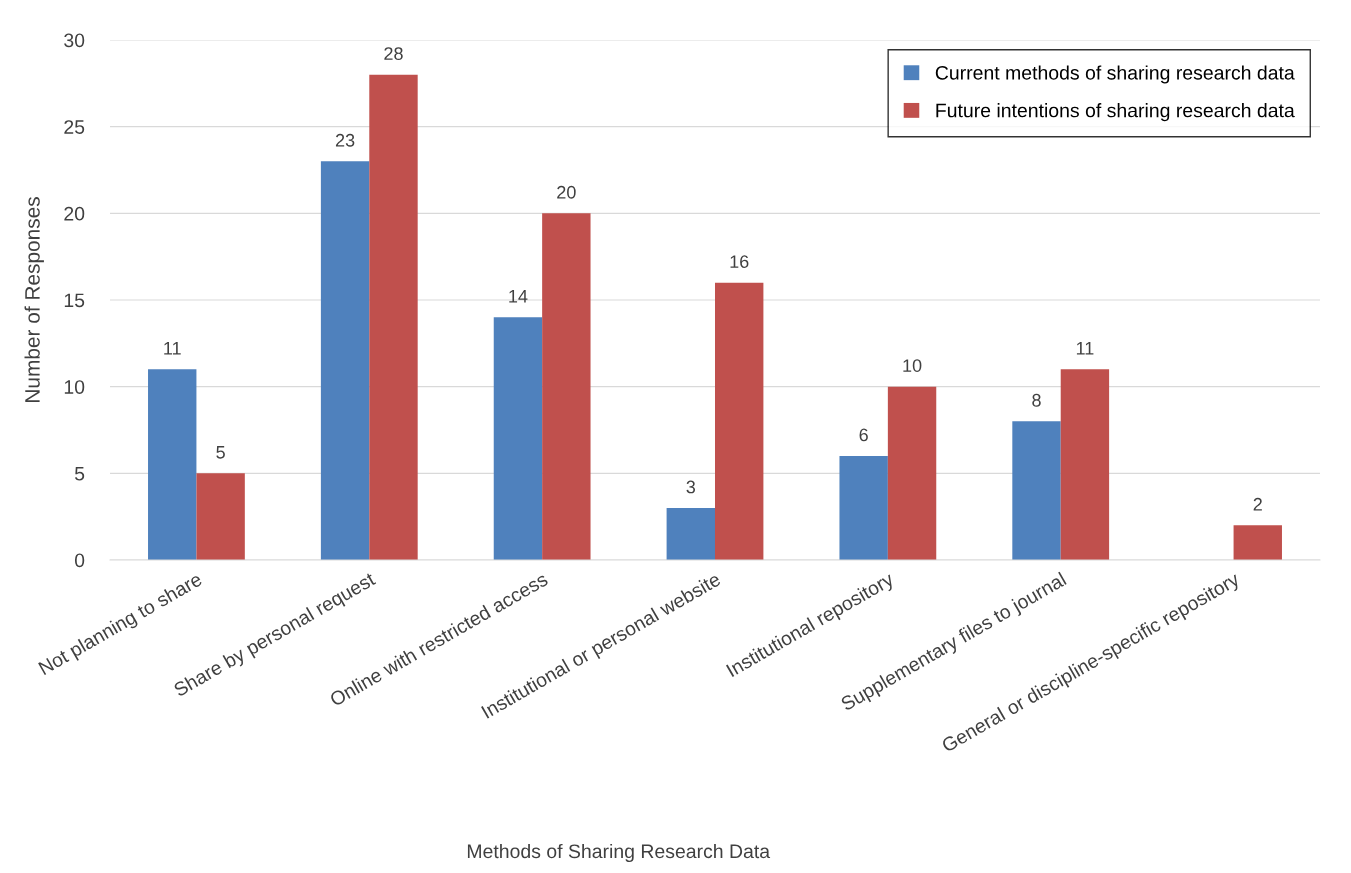 This screenshot has height=873, width=1351. Describe the element at coordinates (79, 474) in the screenshot. I see `y-tick-label: 5` at that location.